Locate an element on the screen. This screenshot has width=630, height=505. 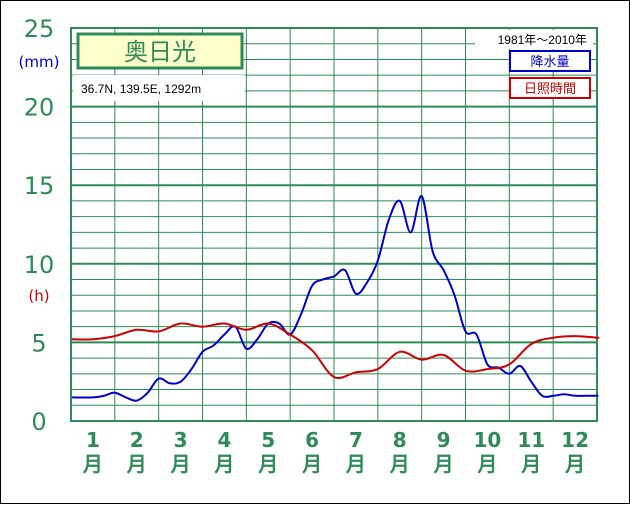
y-tick-label: 5 is located at coordinates (38, 343).